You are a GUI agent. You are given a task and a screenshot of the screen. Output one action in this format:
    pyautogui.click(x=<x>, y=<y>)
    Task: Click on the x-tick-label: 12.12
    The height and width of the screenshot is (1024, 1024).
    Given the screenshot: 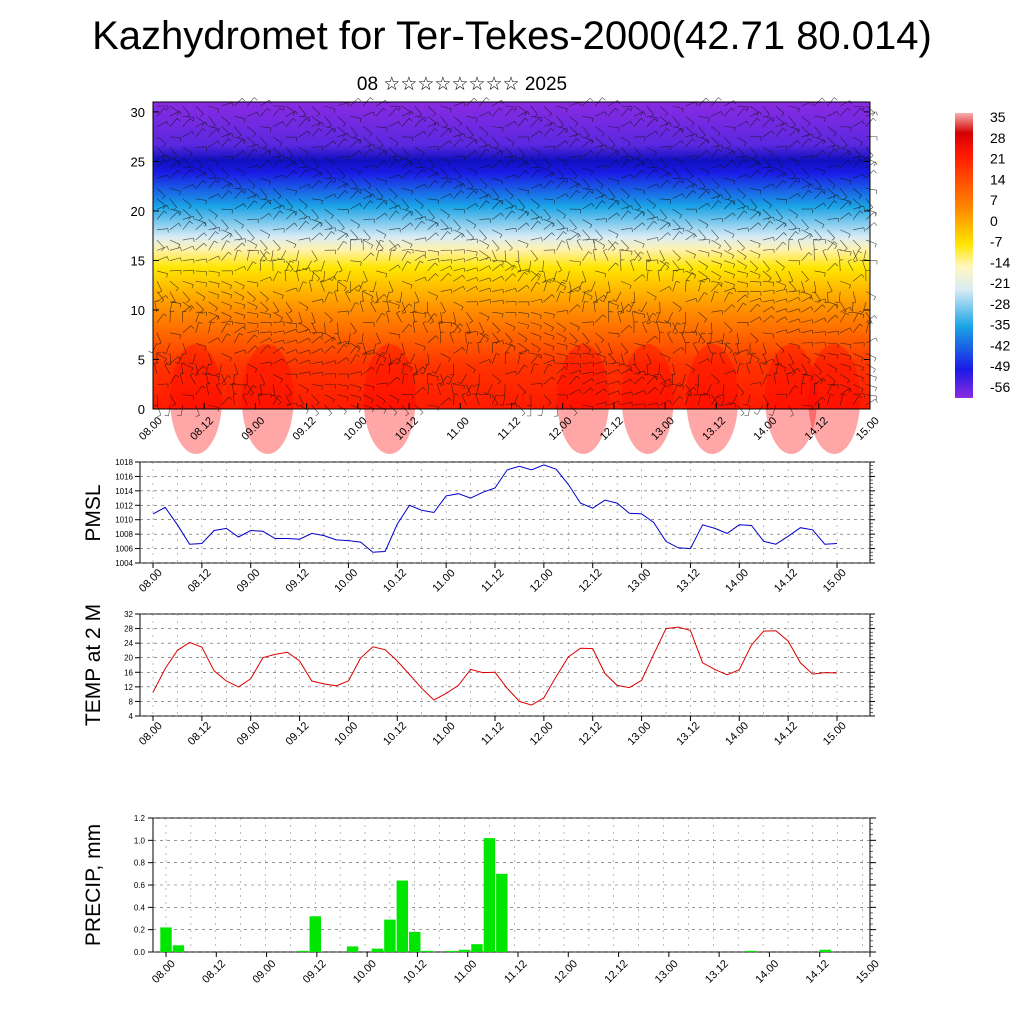 What is the action you would take?
    pyautogui.click(x=591, y=734)
    